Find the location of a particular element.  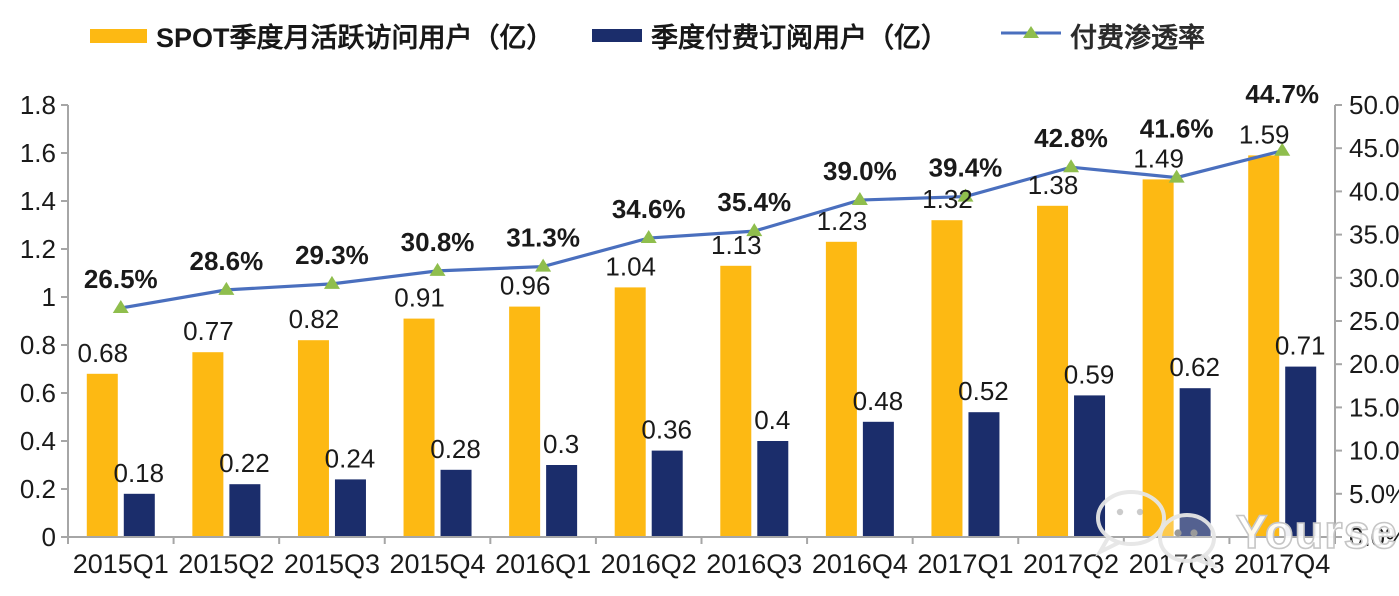

y-axis-label-right: 35.0% is located at coordinates (1374, 235).